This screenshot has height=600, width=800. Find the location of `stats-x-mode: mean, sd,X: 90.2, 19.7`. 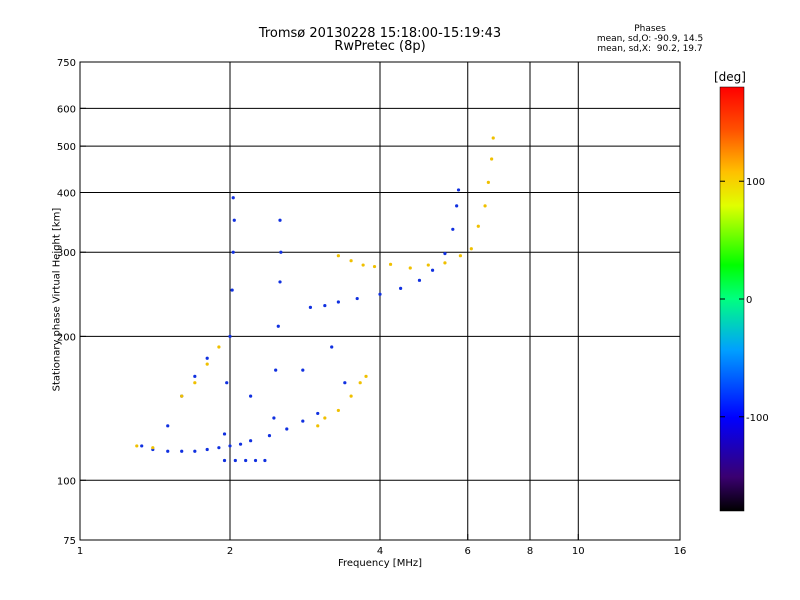

stats-x-mode: mean, sd,X: 90.2, 19.7 is located at coordinates (650, 49).